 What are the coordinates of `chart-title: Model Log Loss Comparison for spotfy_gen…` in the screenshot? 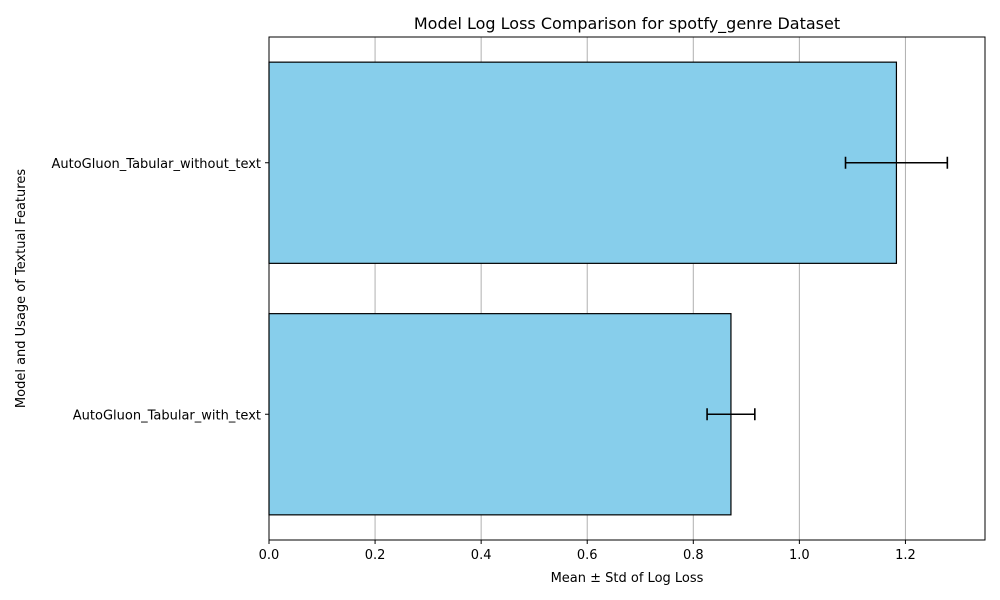 It's located at (627, 24).